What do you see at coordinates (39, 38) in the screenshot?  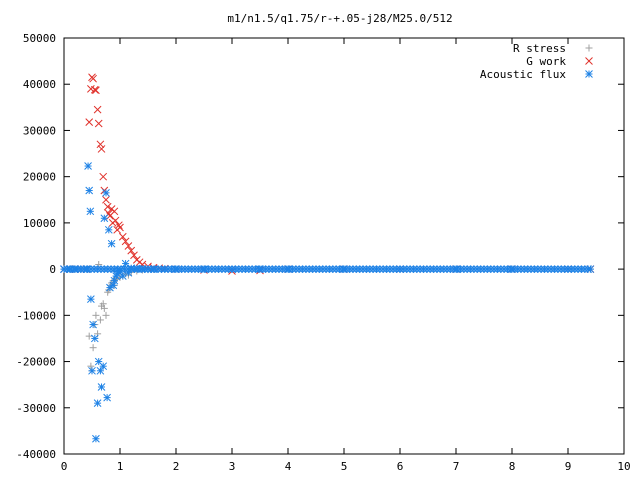 I see `y-tick-label: 50000` at bounding box center [39, 38].